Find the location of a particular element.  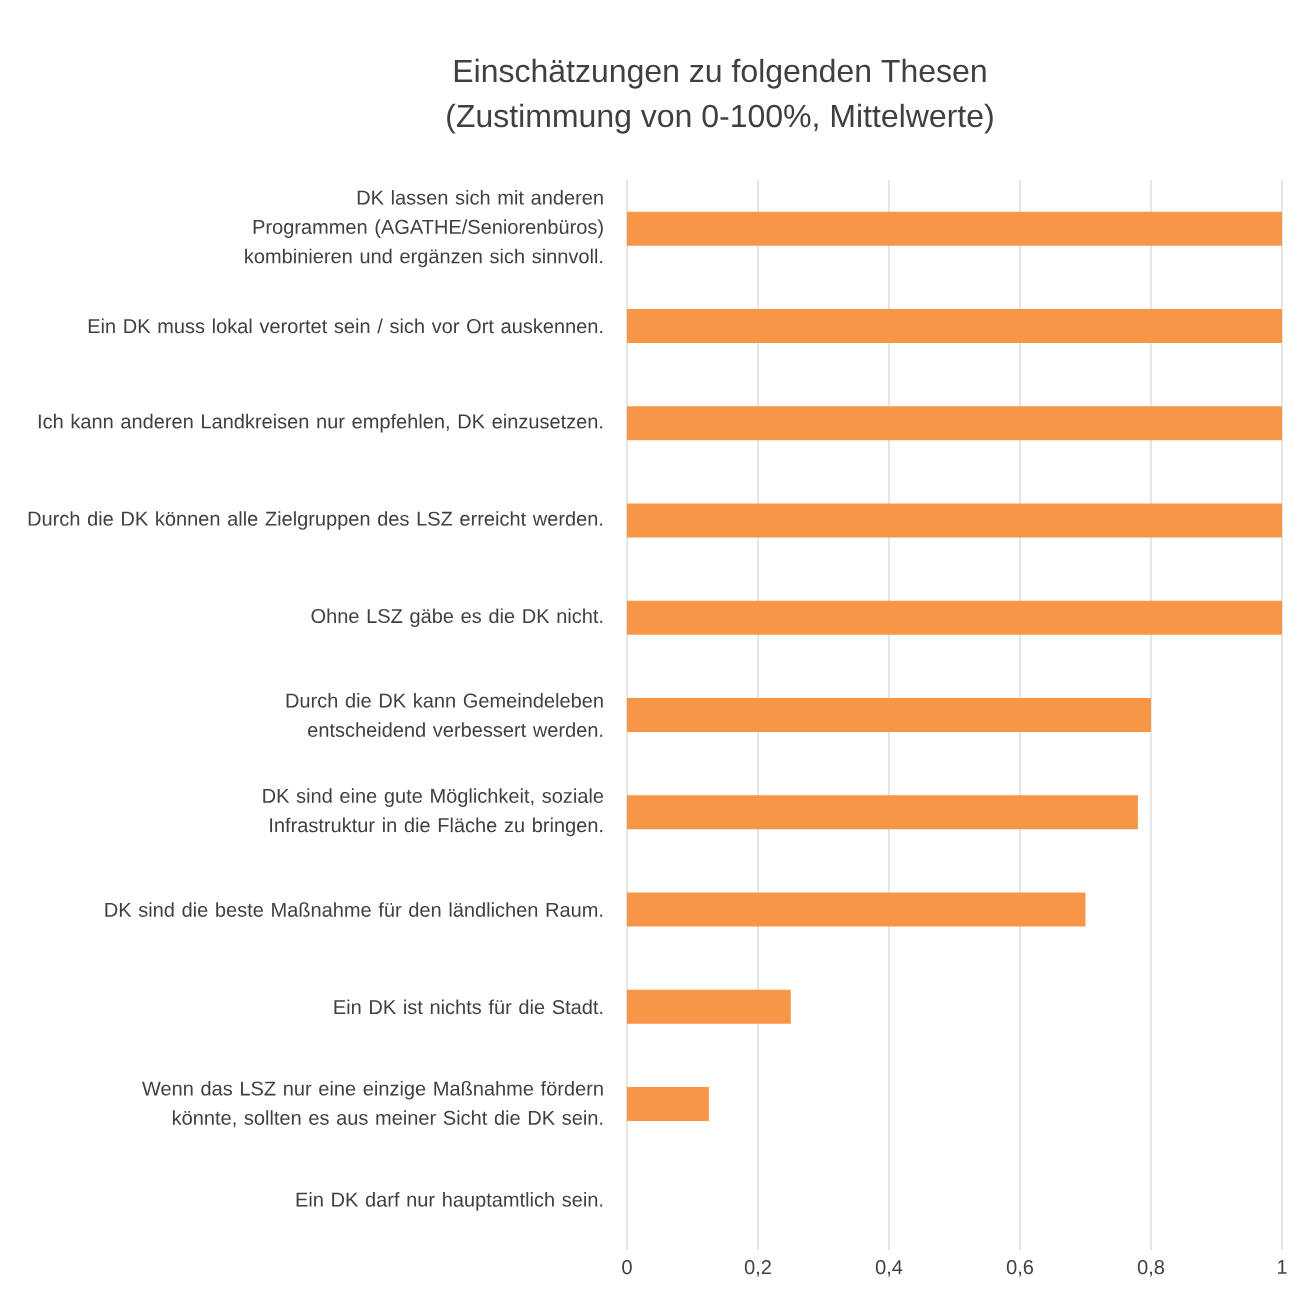

x-tick-label: 0,4 is located at coordinates (889, 1268).